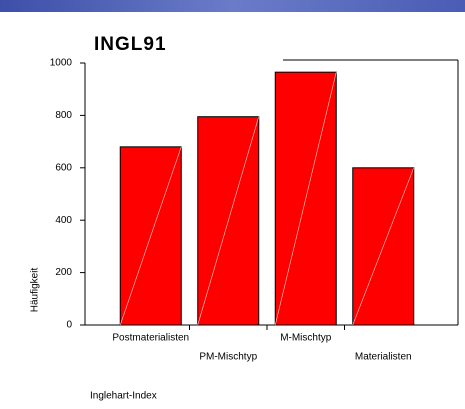 Image resolution: width=465 pixels, height=409 pixels. I want to click on y-tick-label: 800, so click(63, 115).